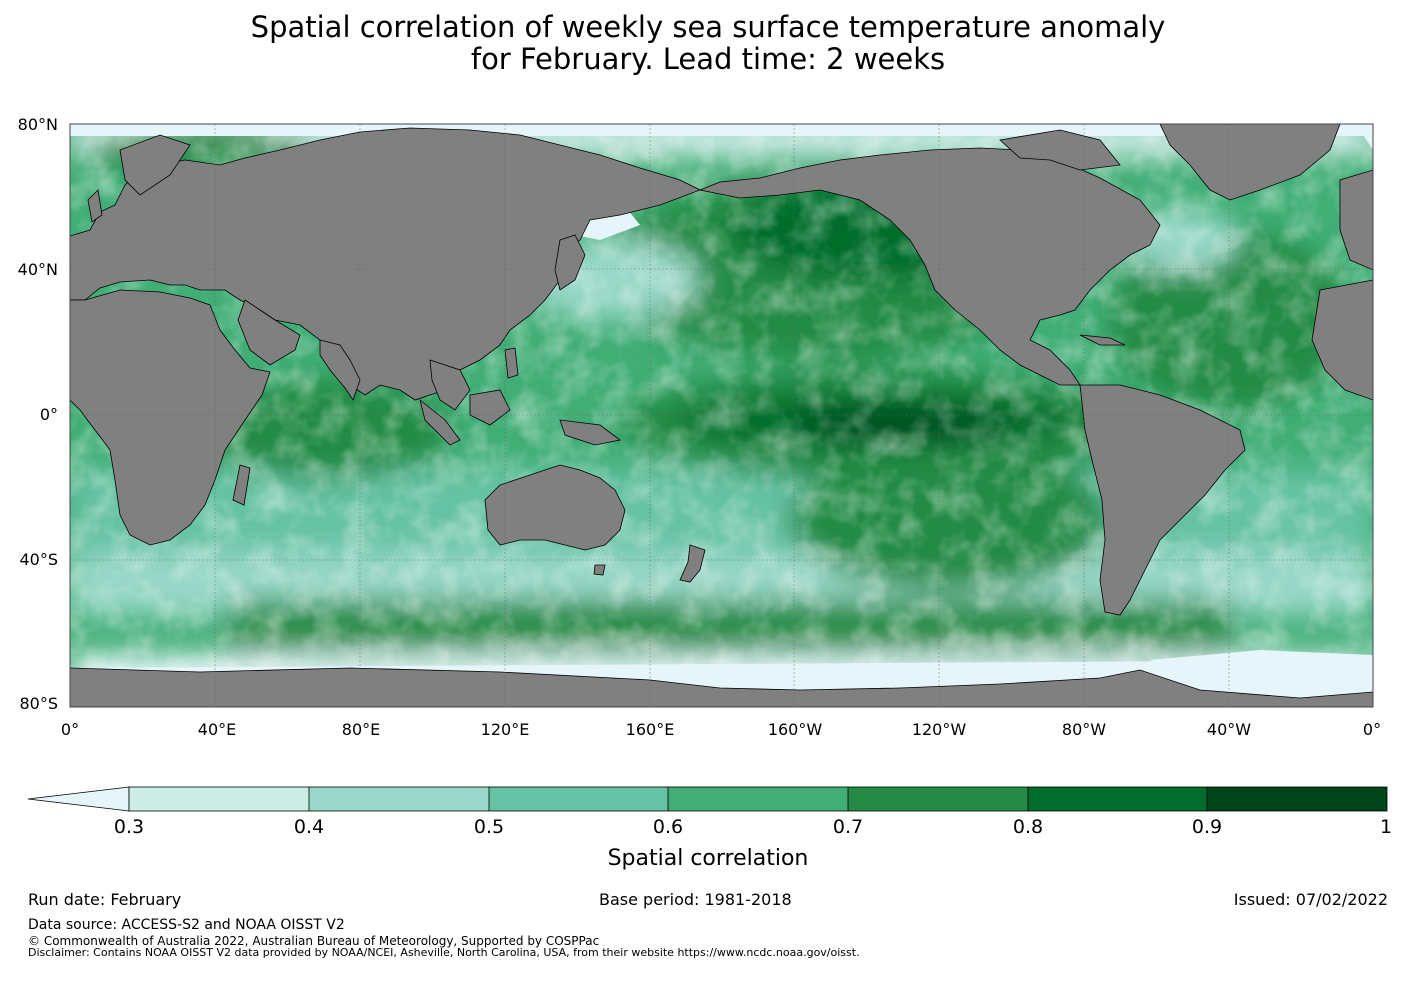 This screenshot has height=990, width=1416. Describe the element at coordinates (155, 165) in the screenshot. I see `land-scandinavia` at that location.